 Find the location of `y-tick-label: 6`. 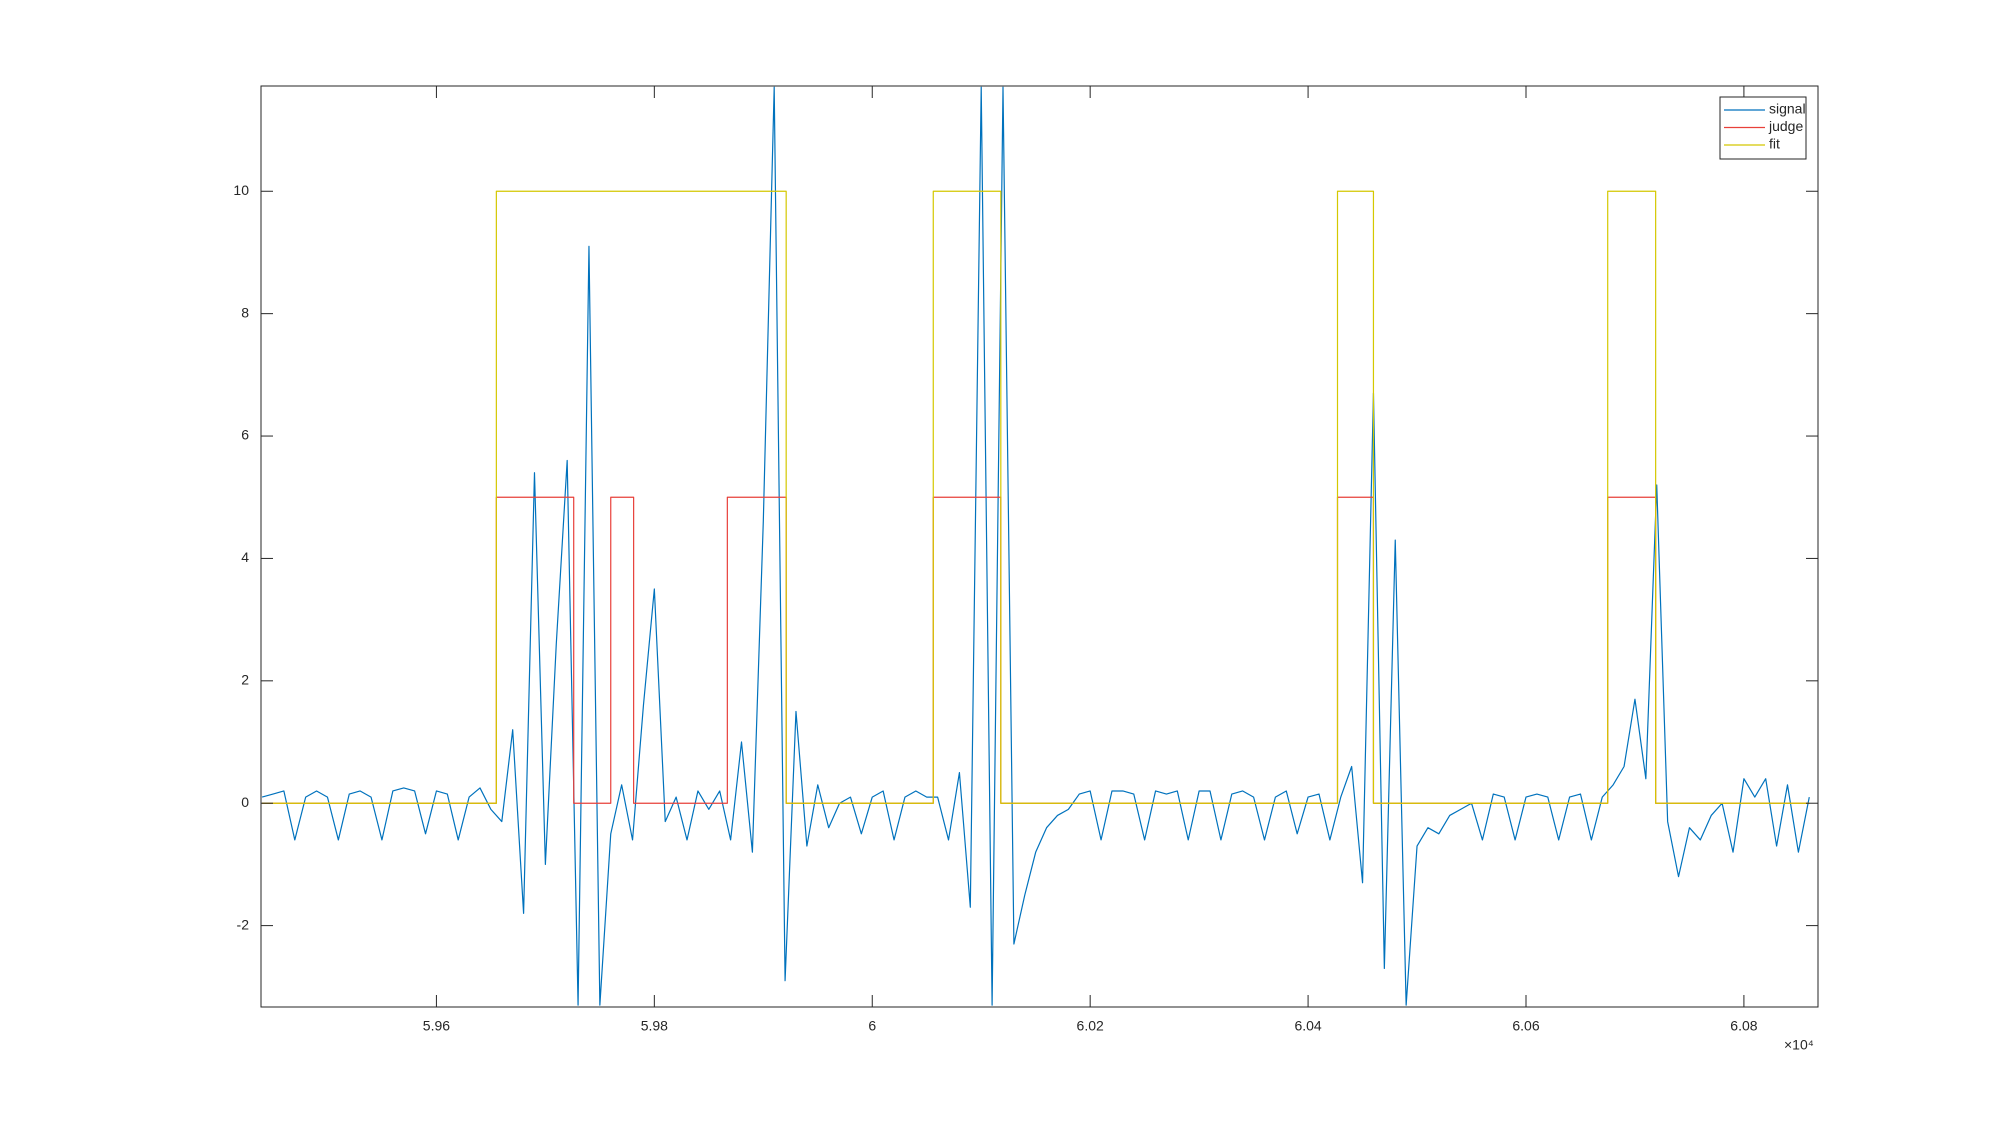

y-tick-label: 6 is located at coordinates (245, 435).